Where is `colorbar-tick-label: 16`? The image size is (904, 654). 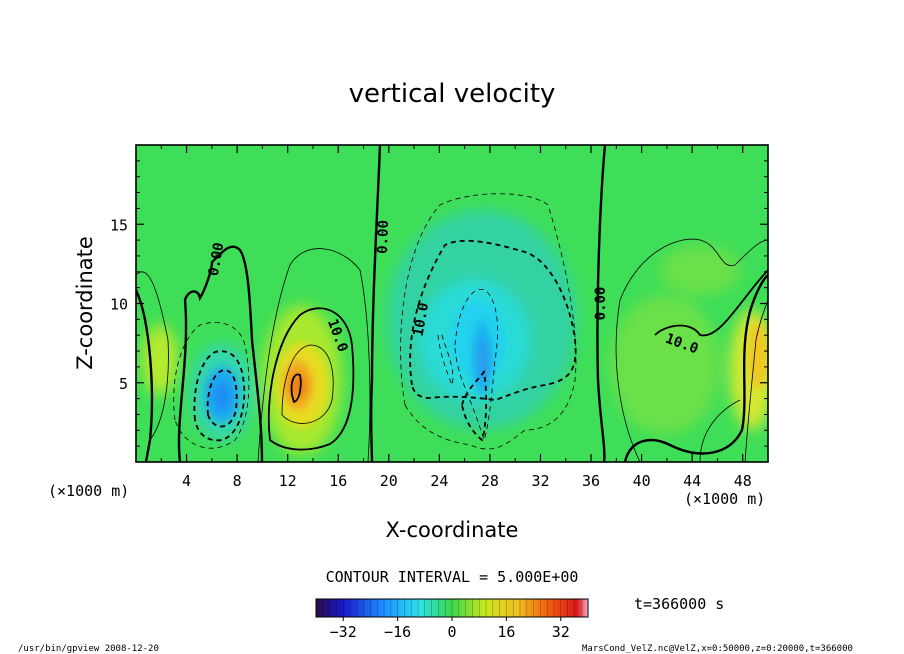 colorbar-tick-label: 16 is located at coordinates (506, 632).